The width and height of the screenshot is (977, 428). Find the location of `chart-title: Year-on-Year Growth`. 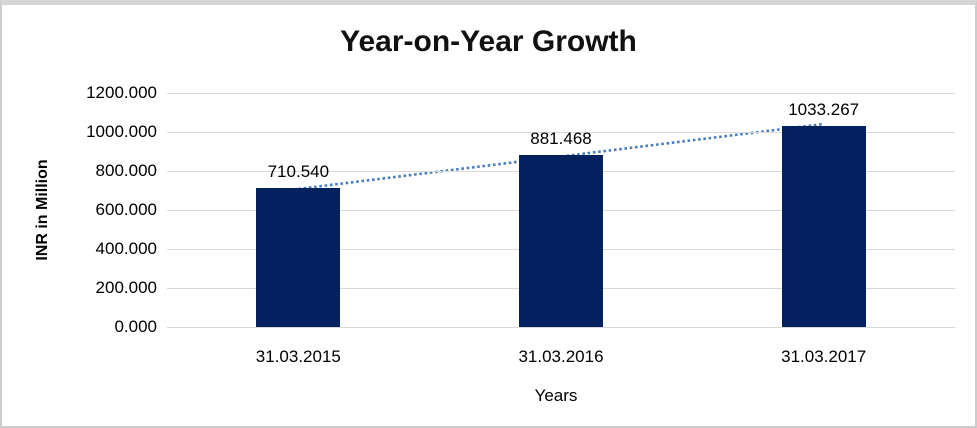

chart-title: Year-on-Year Growth is located at coordinates (488, 41).